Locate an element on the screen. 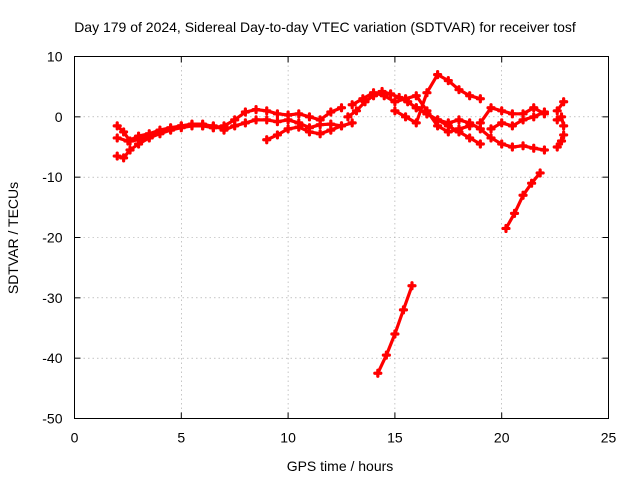 The height and width of the screenshot is (480, 640). y-axis-label: SDTVAR / TECUs is located at coordinates (13, 238).